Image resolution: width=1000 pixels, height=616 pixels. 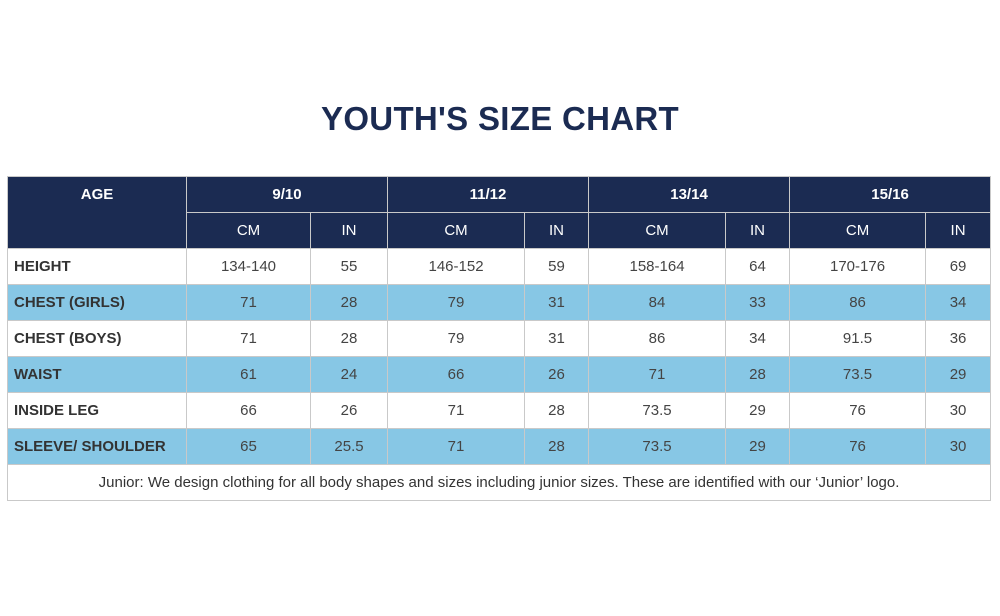 What do you see at coordinates (958, 266) in the screenshot?
I see `table-cell: 69` at bounding box center [958, 266].